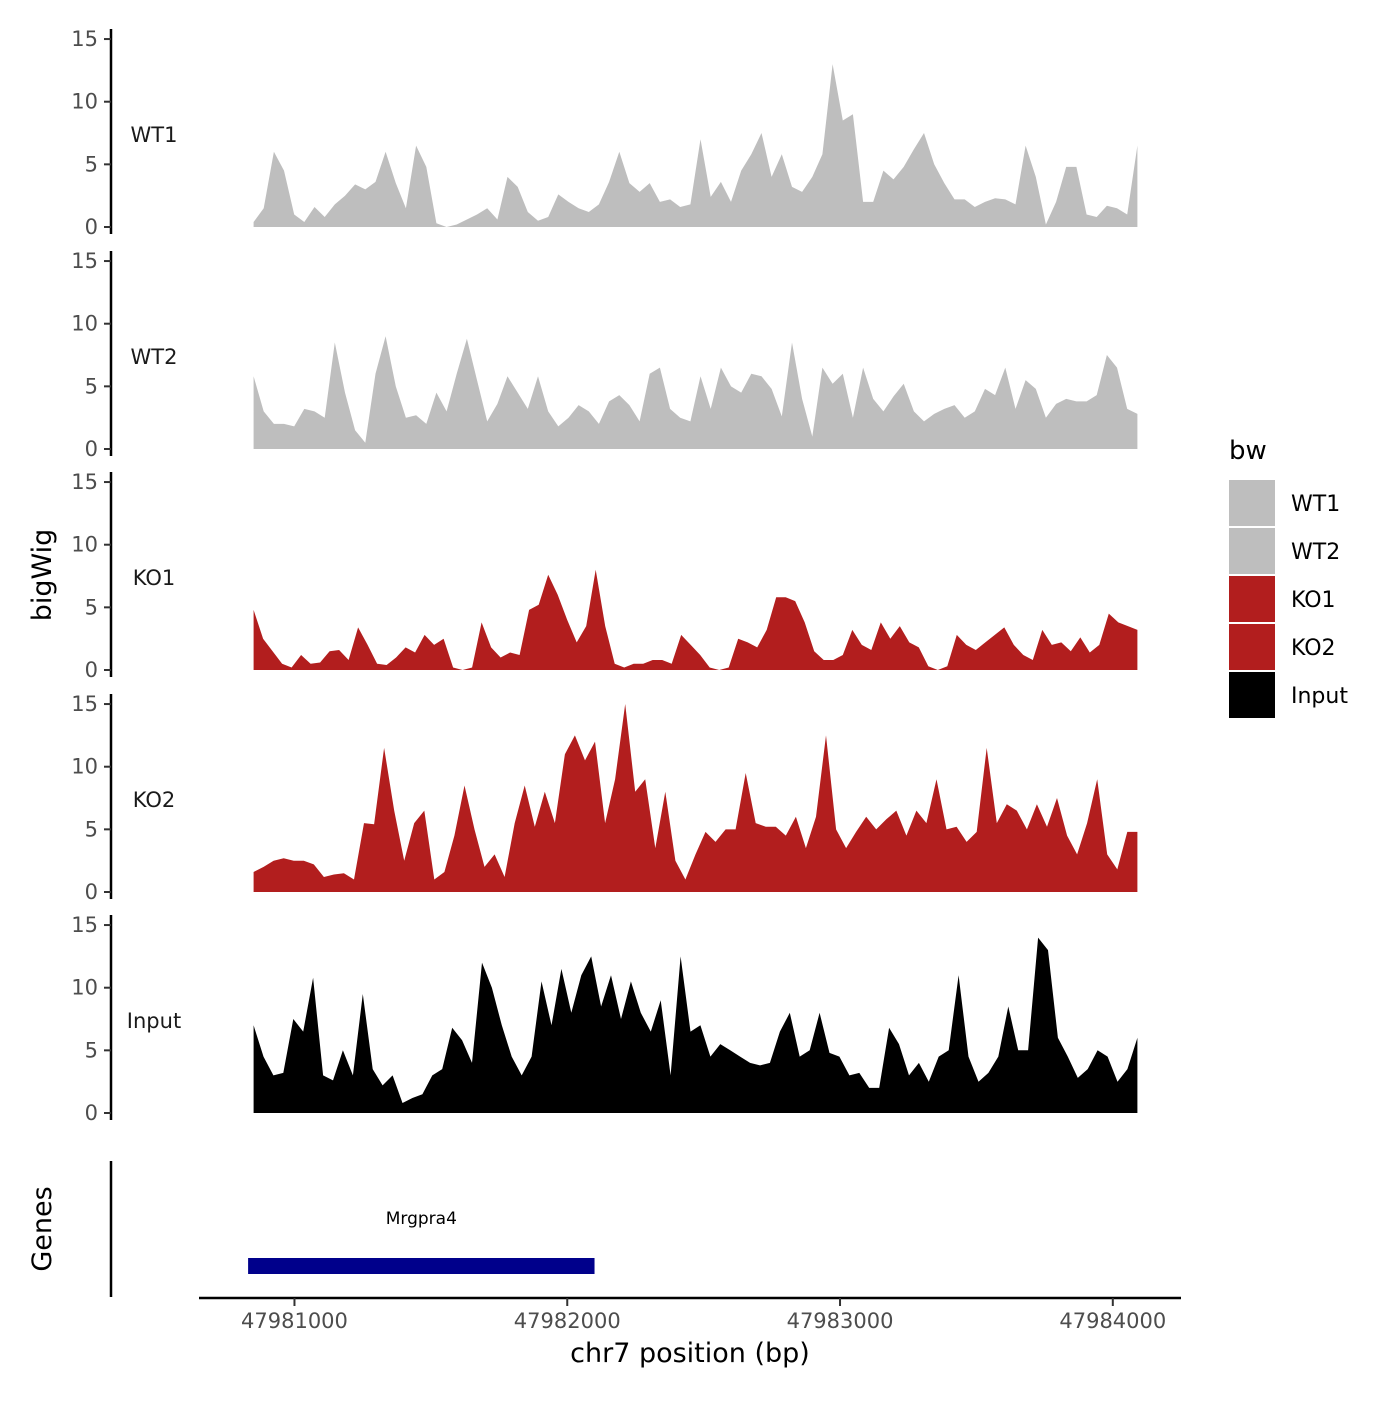  What do you see at coordinates (154, 1021) in the screenshot?
I see `track-label: Input` at bounding box center [154, 1021].